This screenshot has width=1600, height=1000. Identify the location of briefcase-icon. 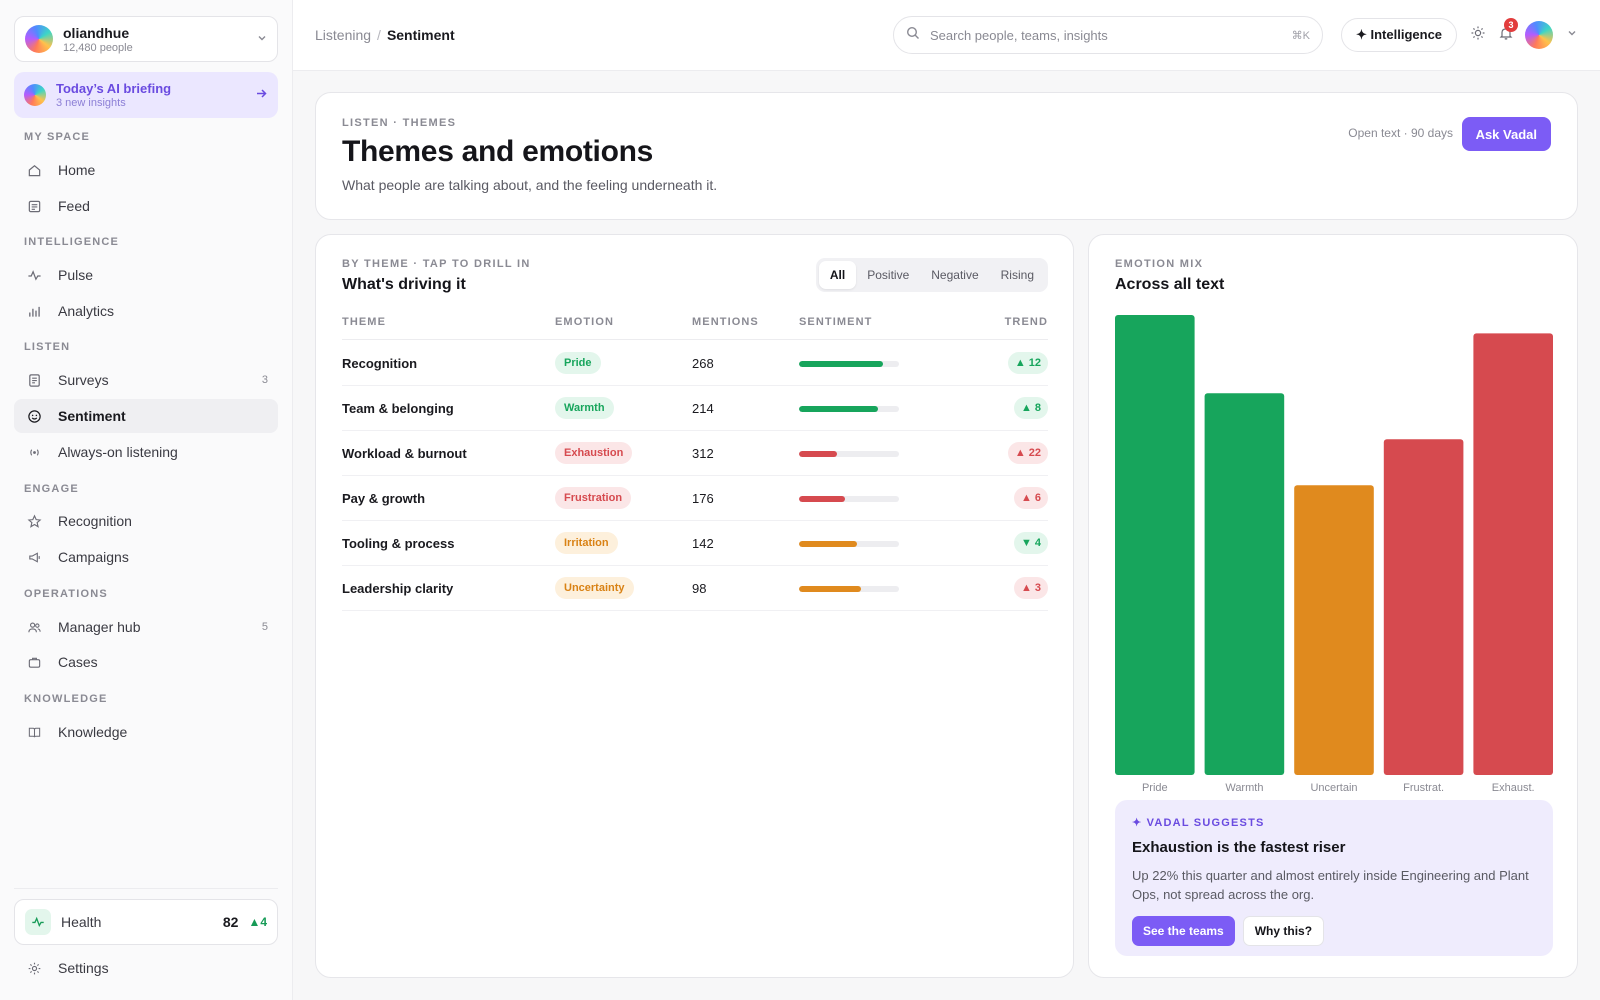
(34, 662).